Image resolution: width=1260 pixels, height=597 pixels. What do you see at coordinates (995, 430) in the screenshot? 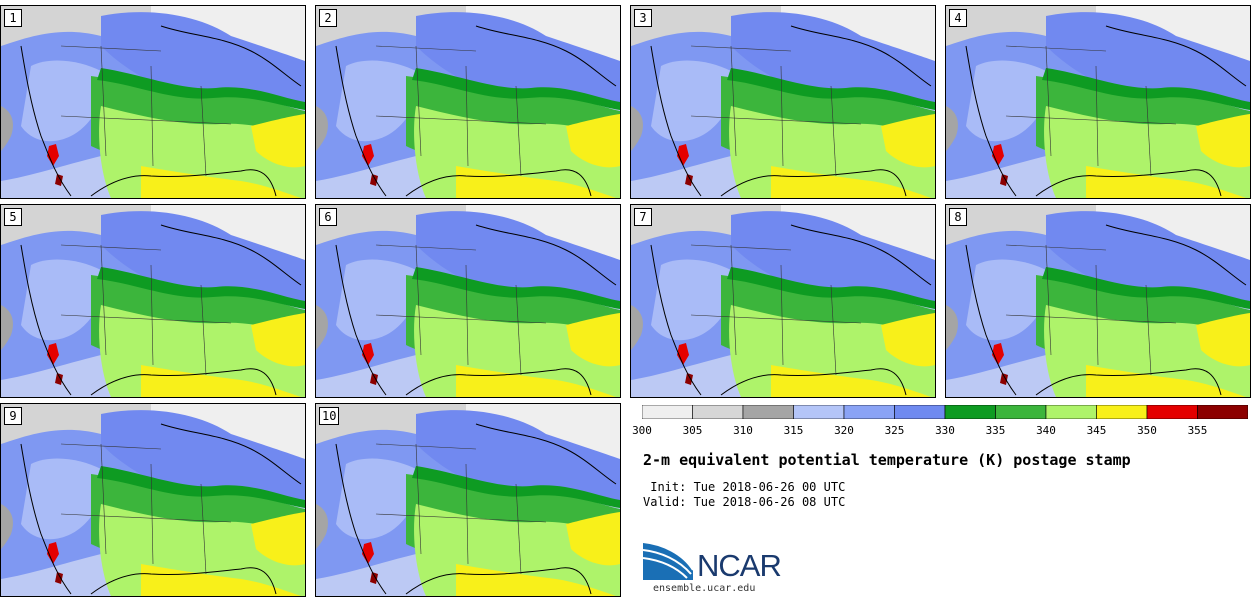
I see `colorbar-tick-label: 335` at bounding box center [995, 430].